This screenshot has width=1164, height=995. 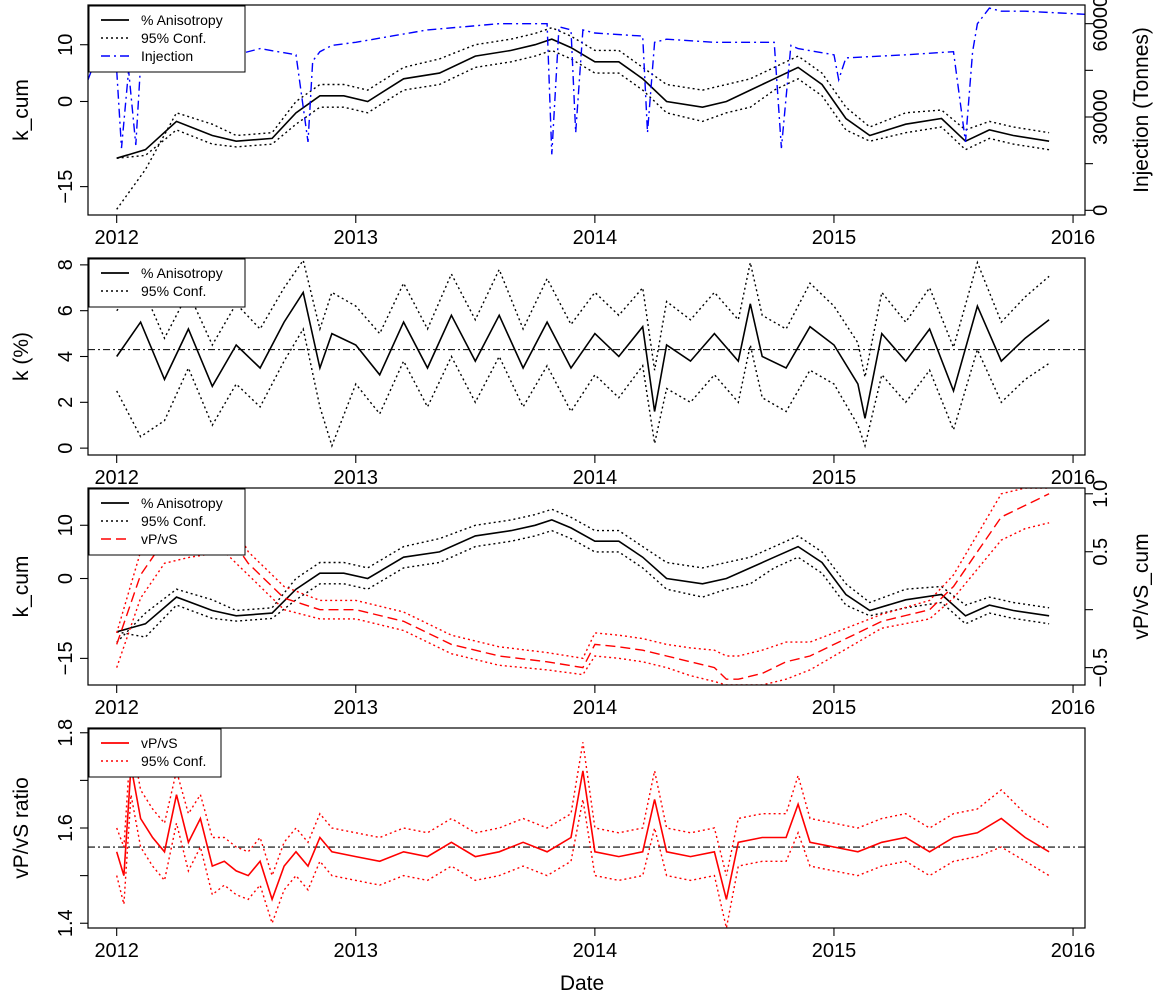 I want to click on y-tick-label: 2, so click(x=66, y=402).